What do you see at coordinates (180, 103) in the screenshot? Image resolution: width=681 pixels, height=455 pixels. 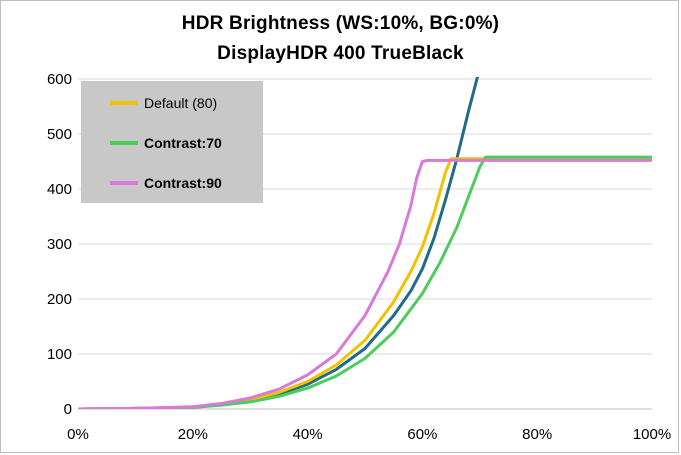 I see `legend-label: Default (80)` at bounding box center [180, 103].